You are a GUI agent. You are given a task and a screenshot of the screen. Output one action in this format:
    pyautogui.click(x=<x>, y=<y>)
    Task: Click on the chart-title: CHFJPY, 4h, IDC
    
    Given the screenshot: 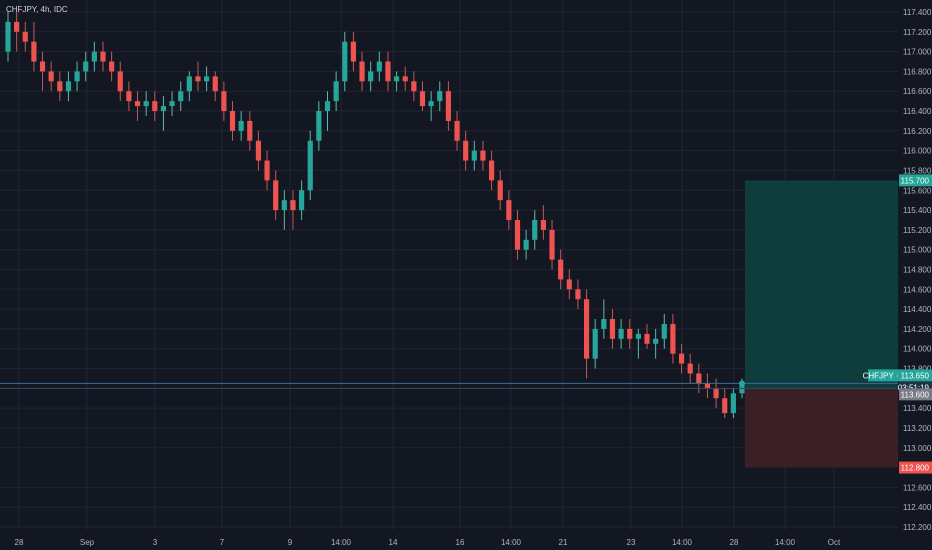 What is the action you would take?
    pyautogui.click(x=37, y=9)
    